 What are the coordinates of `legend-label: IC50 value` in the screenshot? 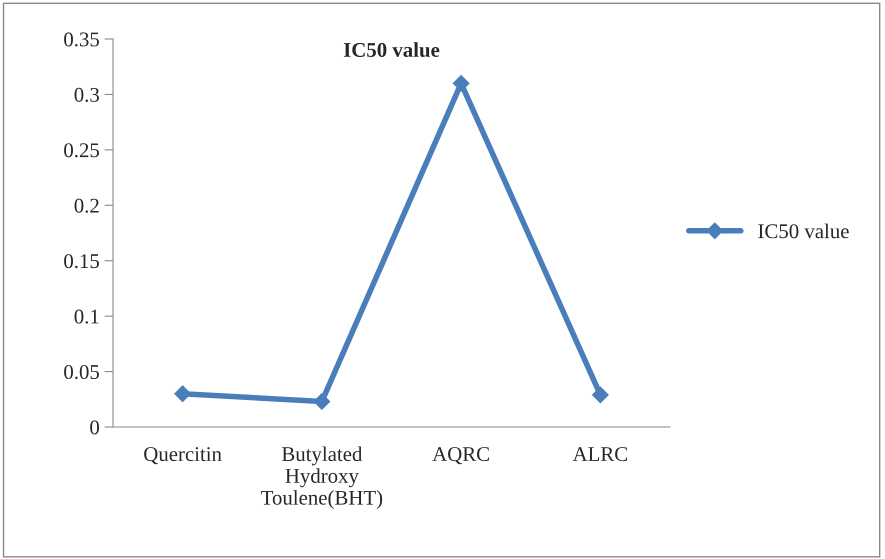 It's located at (803, 231).